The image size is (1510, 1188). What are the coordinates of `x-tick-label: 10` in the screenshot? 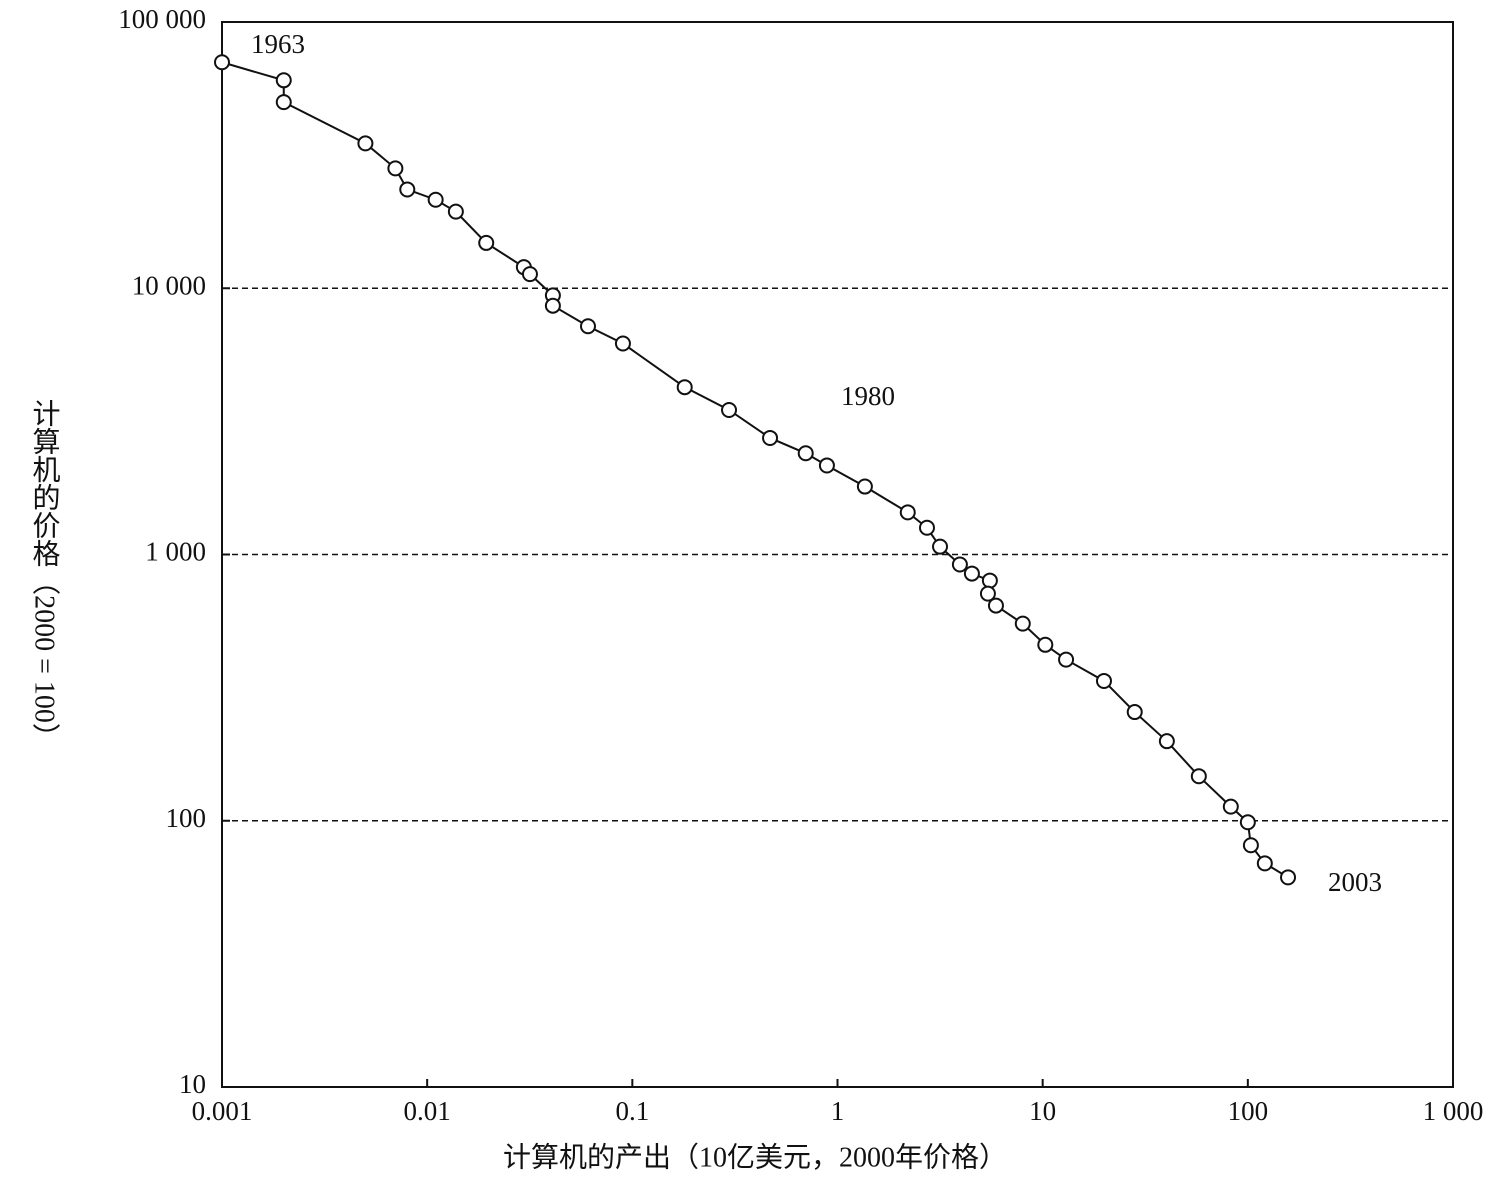 It's located at (1042, 1111).